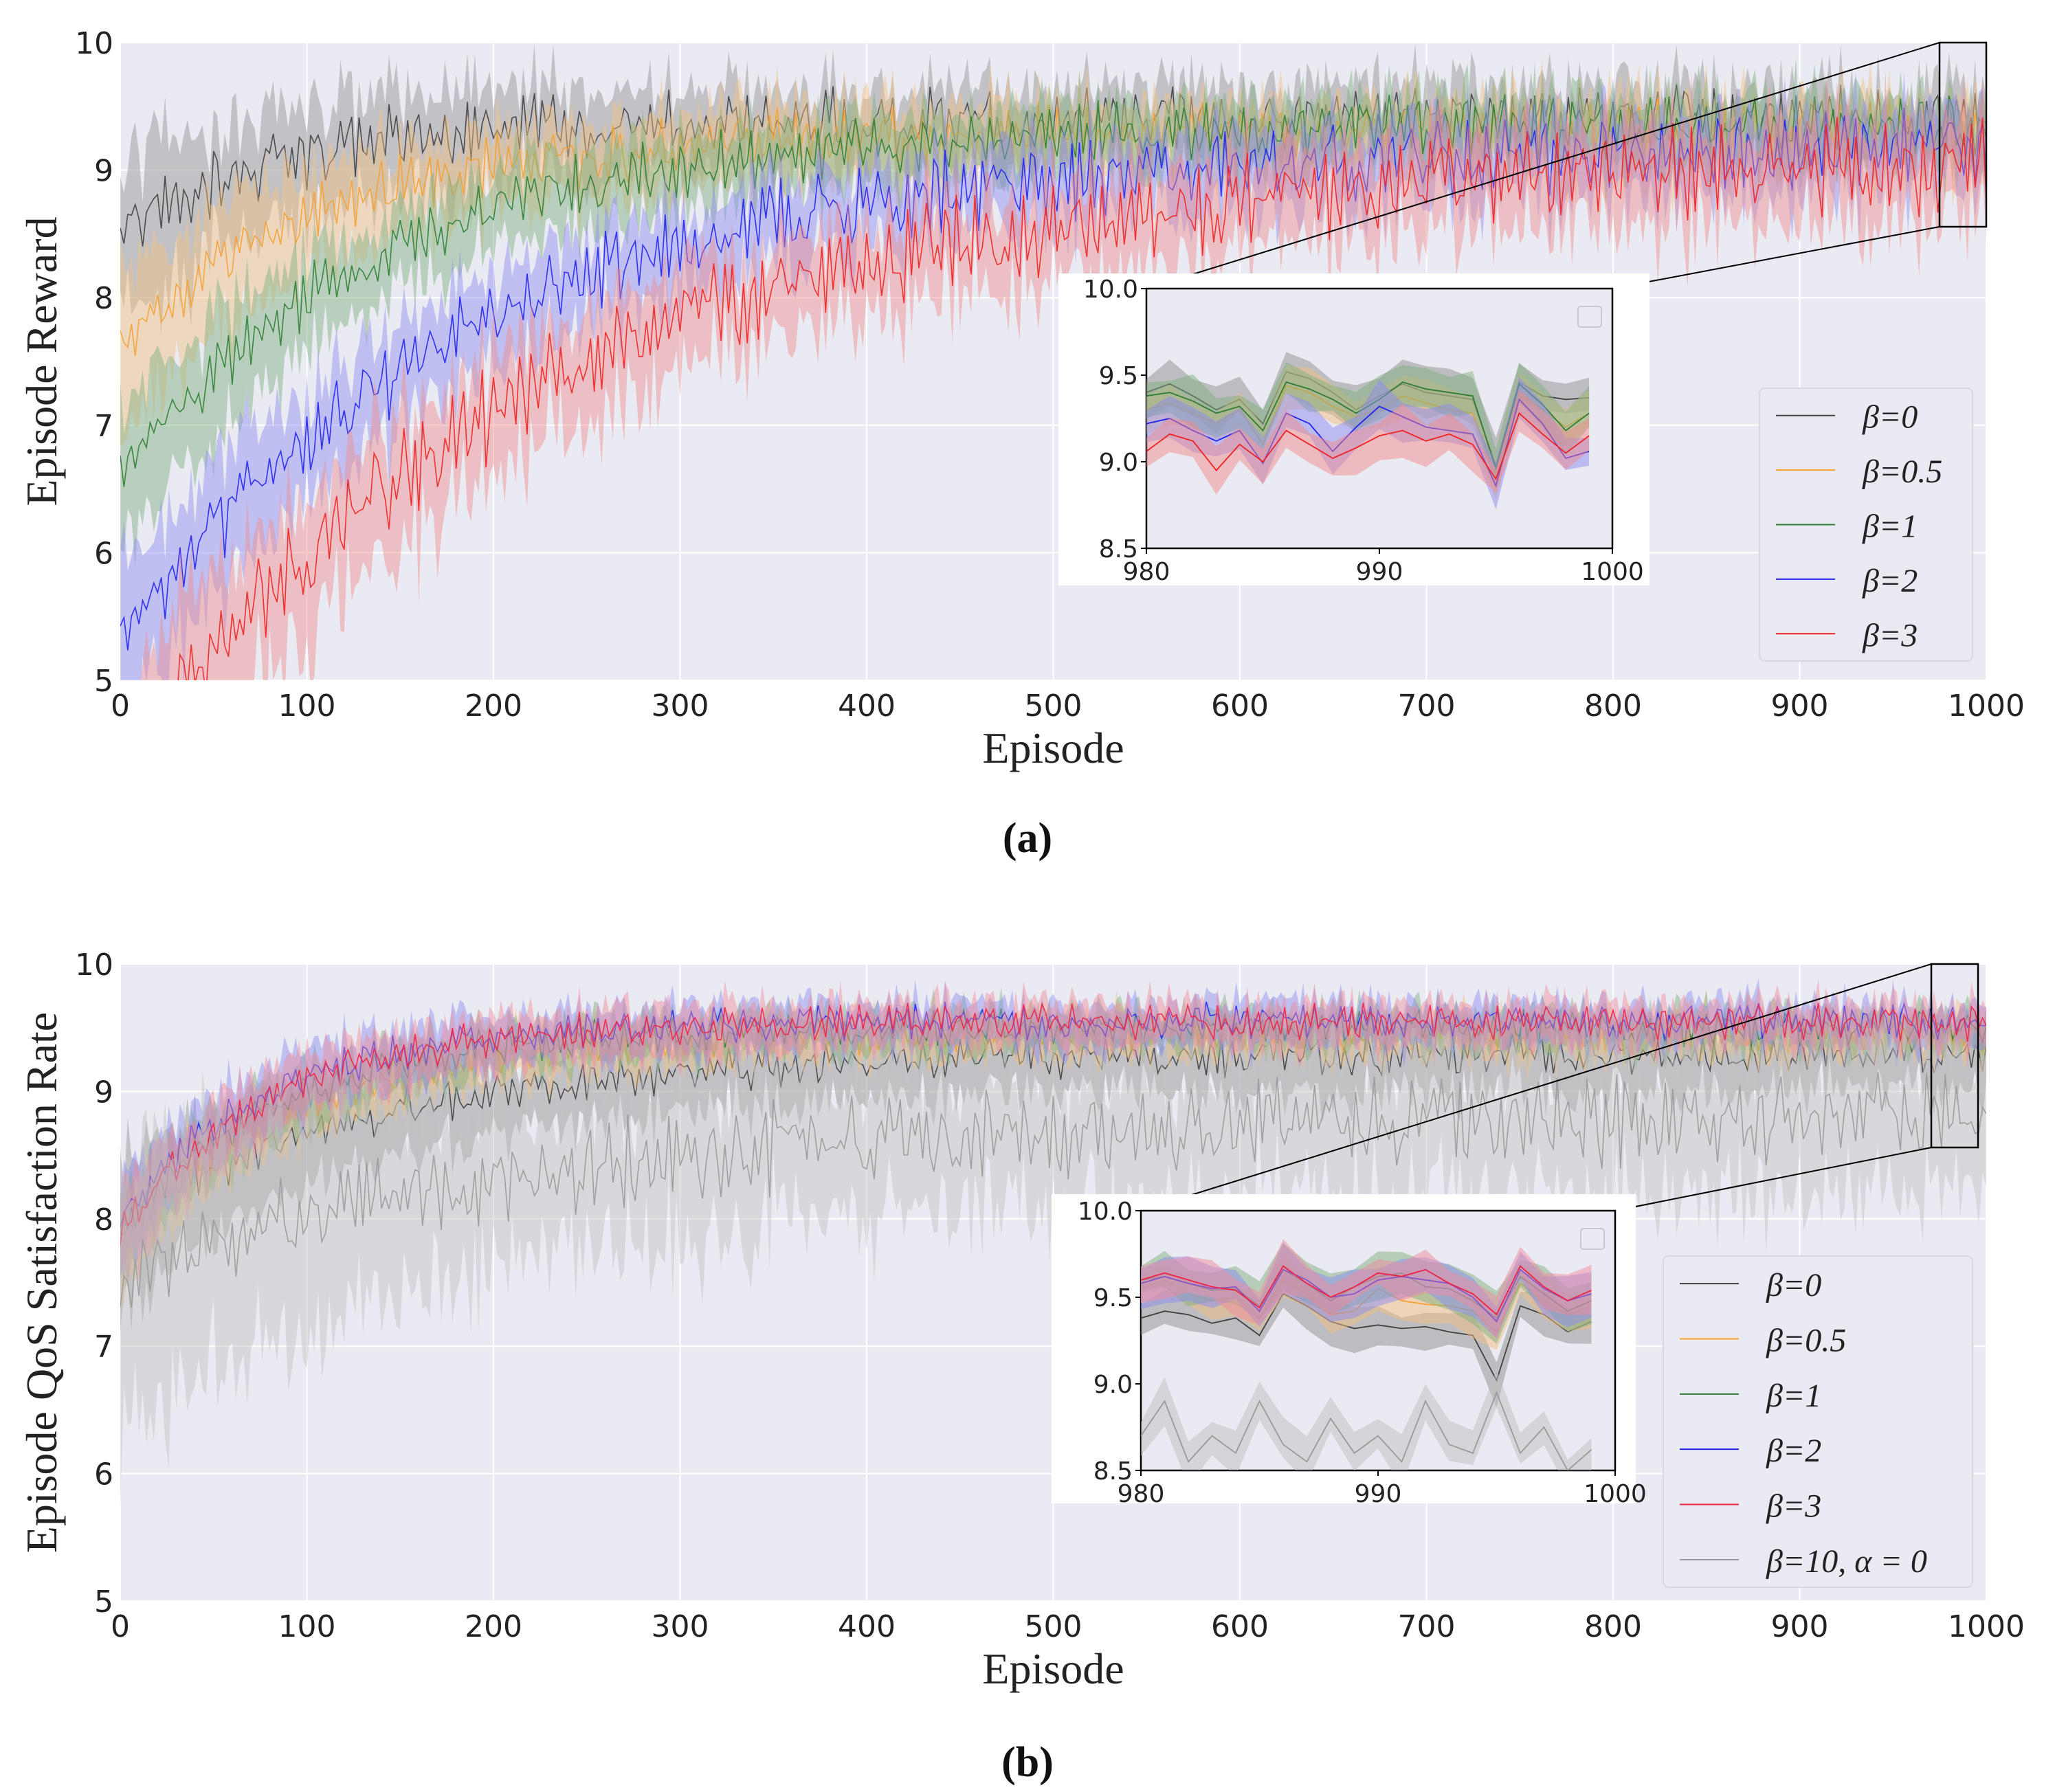  Describe the element at coordinates (41, 1282) in the screenshot. I see `y-axis-label: Episode QoS Satisfaction Rate` at that location.